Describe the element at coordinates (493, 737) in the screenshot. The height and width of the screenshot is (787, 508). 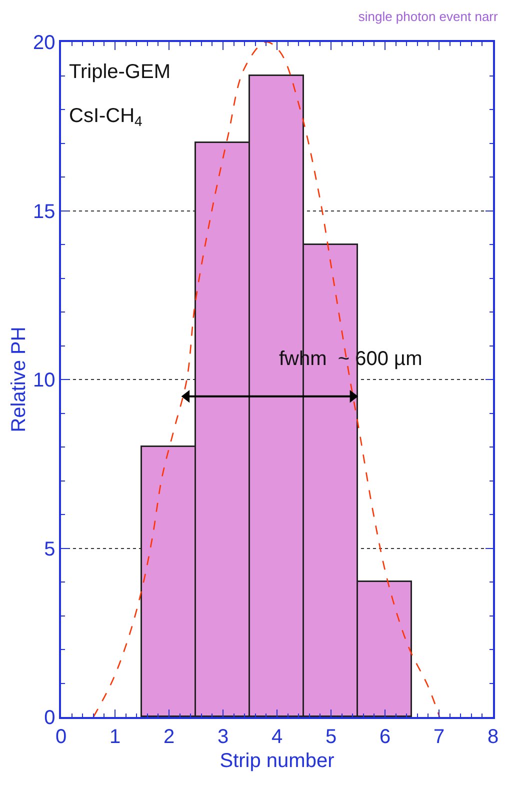
I see `x-tick-label: 8` at that location.